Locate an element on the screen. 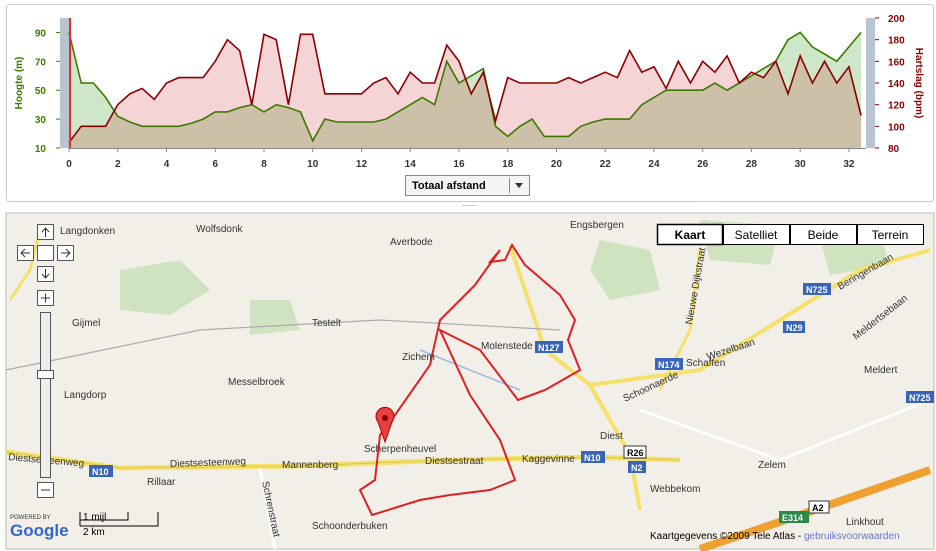 The image size is (936, 551). x-tick-label: 18 is located at coordinates (508, 164).